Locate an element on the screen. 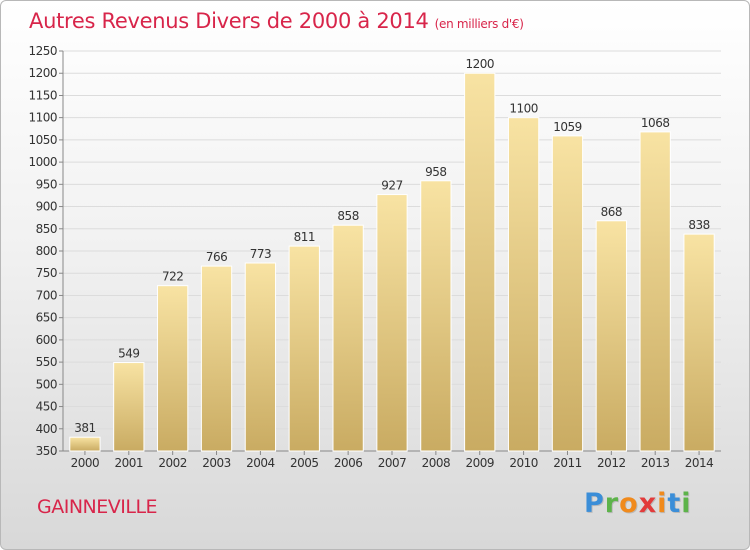  title-text: Autres Revenus Divers de 2000 à 2014 is located at coordinates (229, 21).